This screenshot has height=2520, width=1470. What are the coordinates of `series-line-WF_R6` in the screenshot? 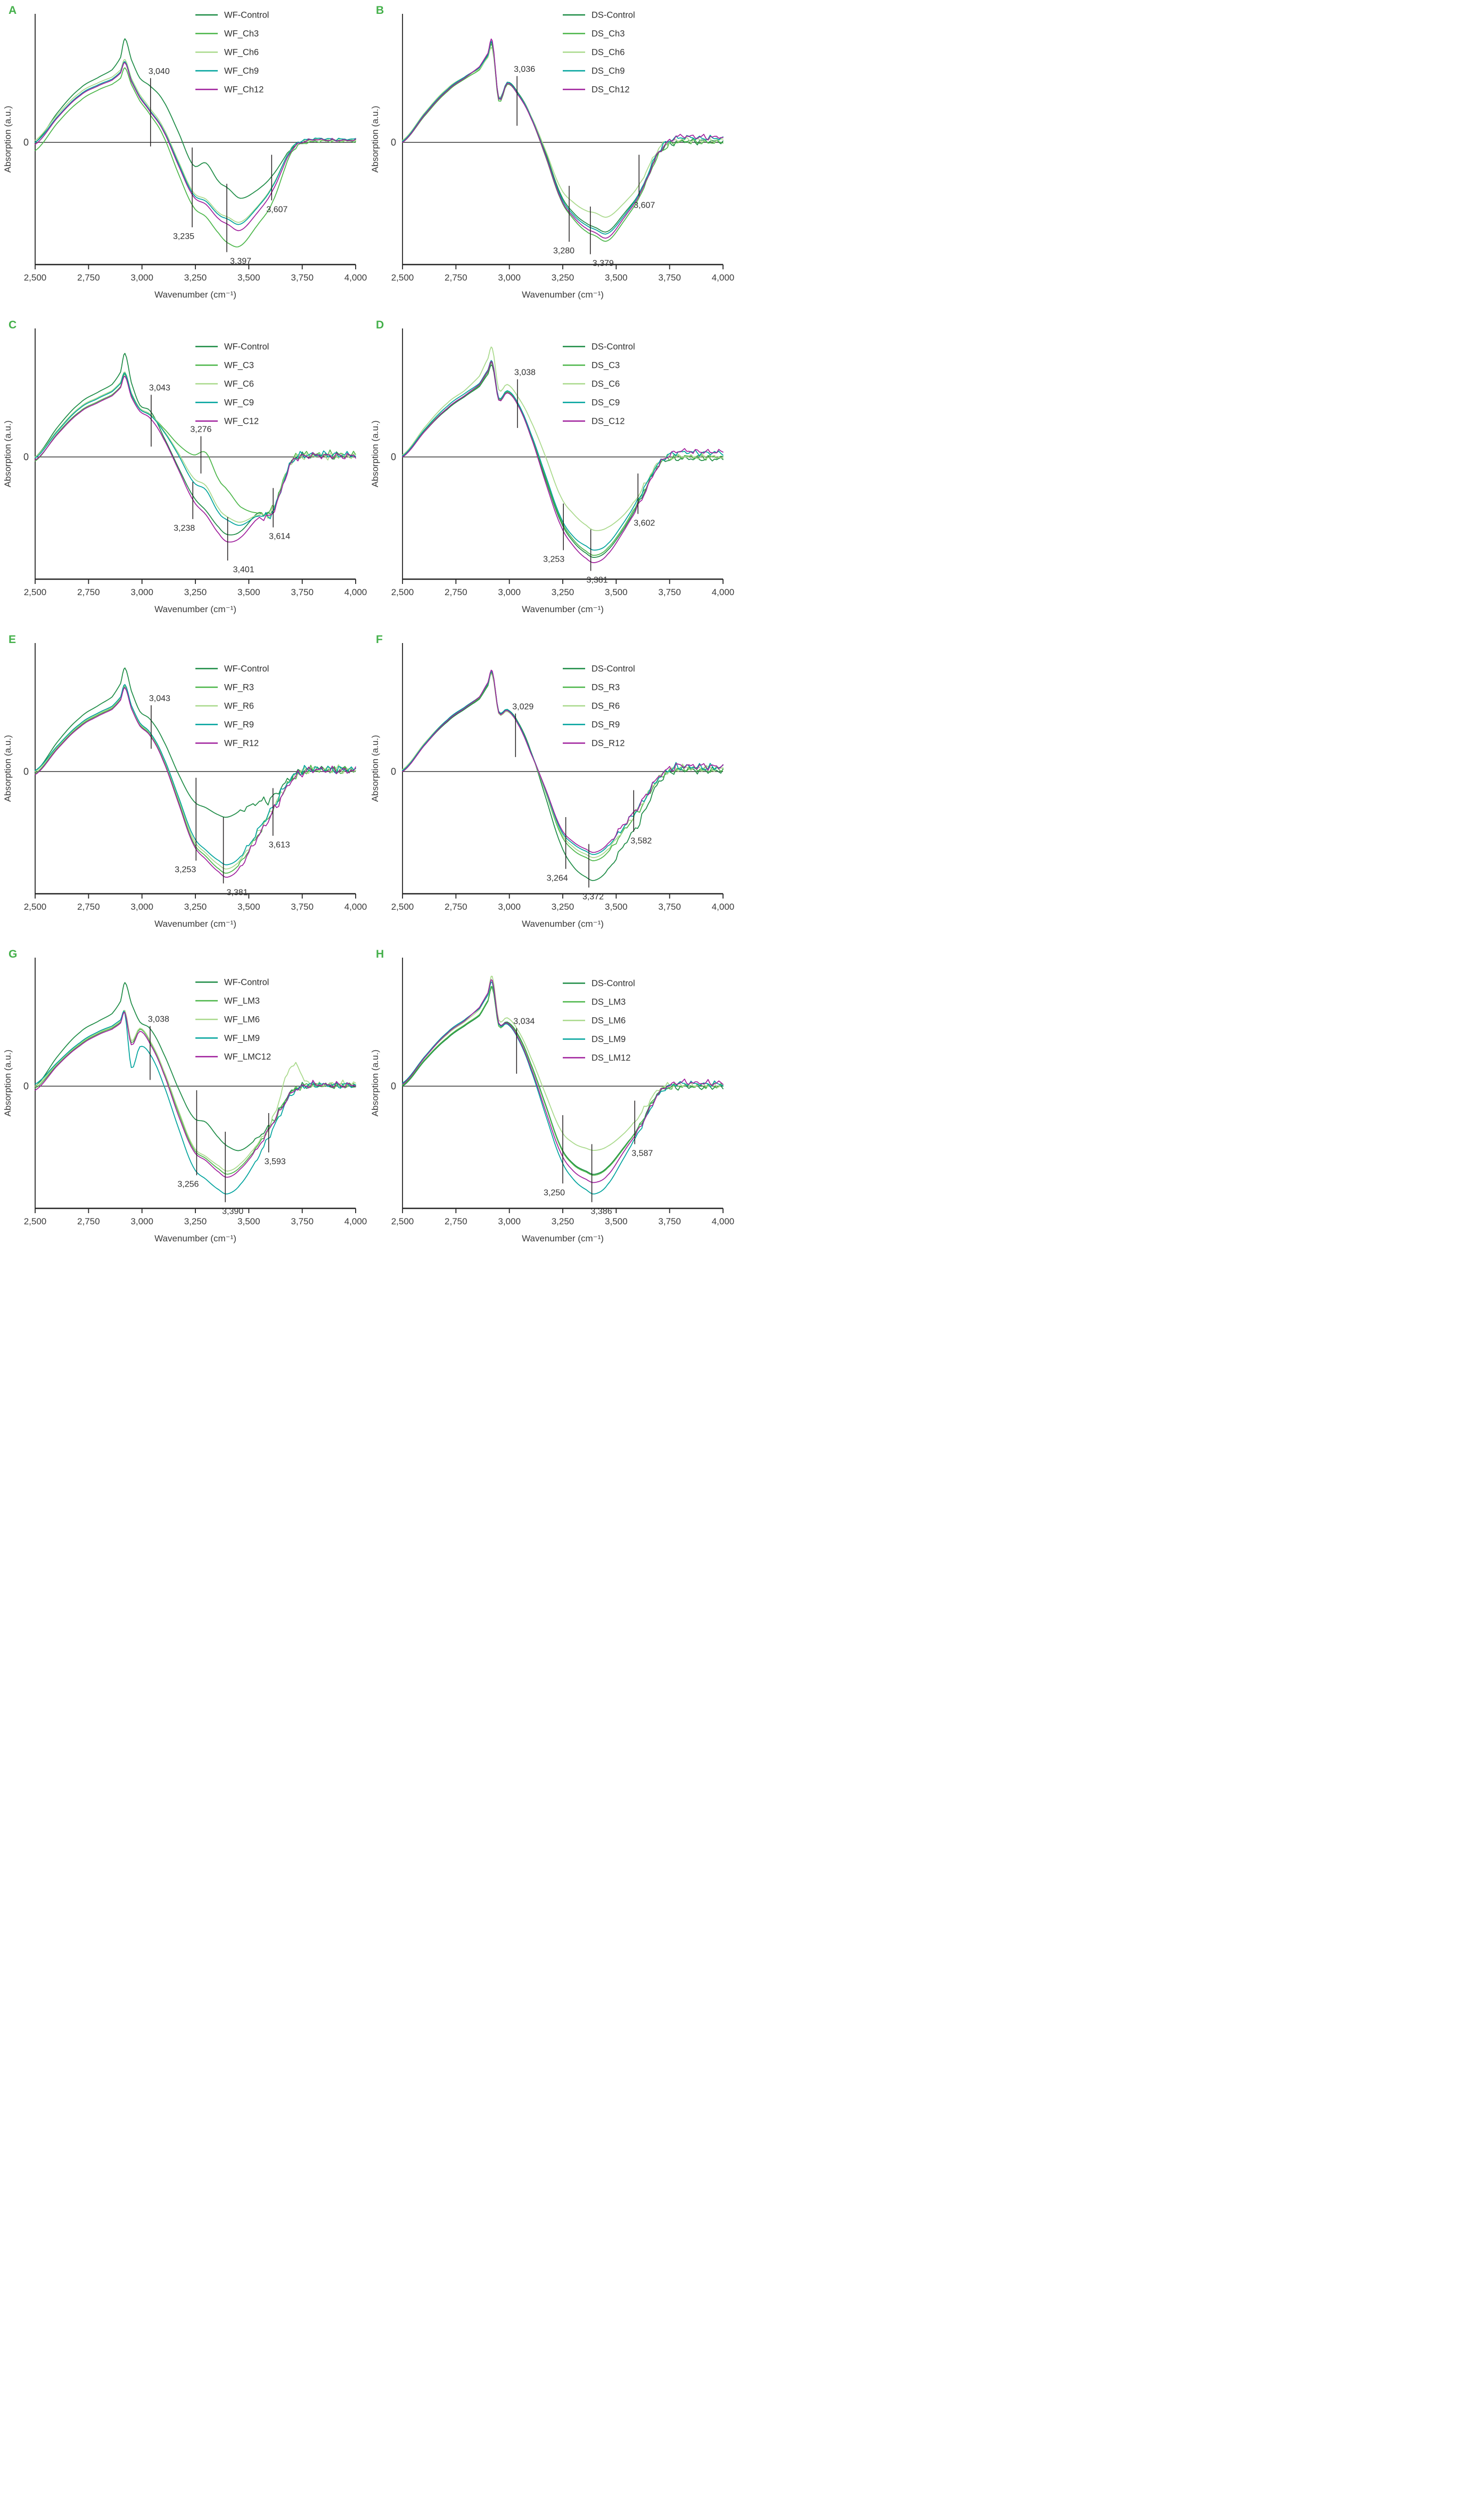 It's located at (195, 777).